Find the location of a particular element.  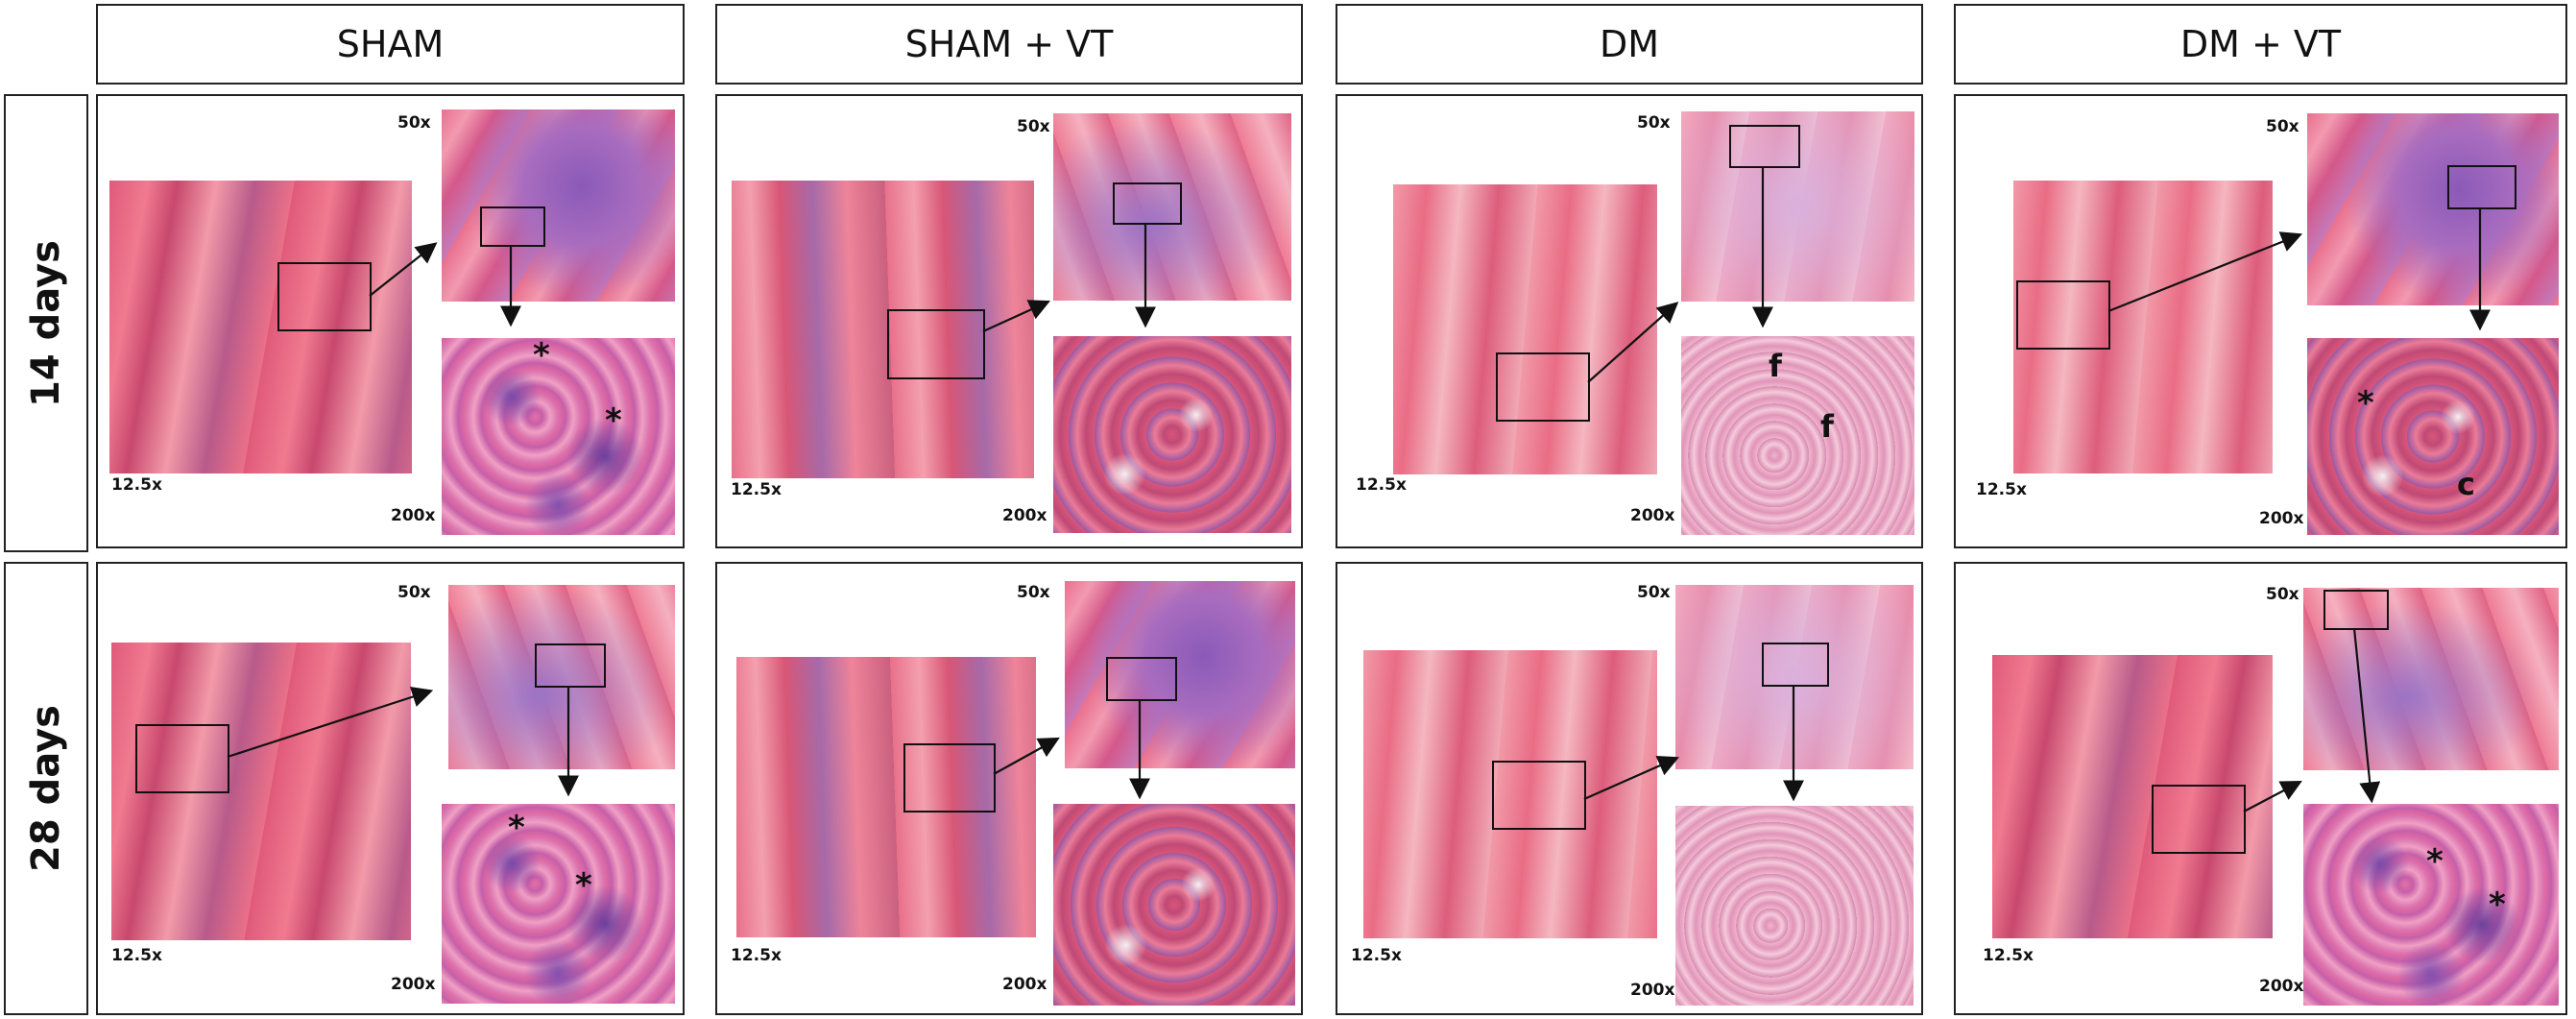

zoom-box-low-sham-14d is located at coordinates (324, 296).